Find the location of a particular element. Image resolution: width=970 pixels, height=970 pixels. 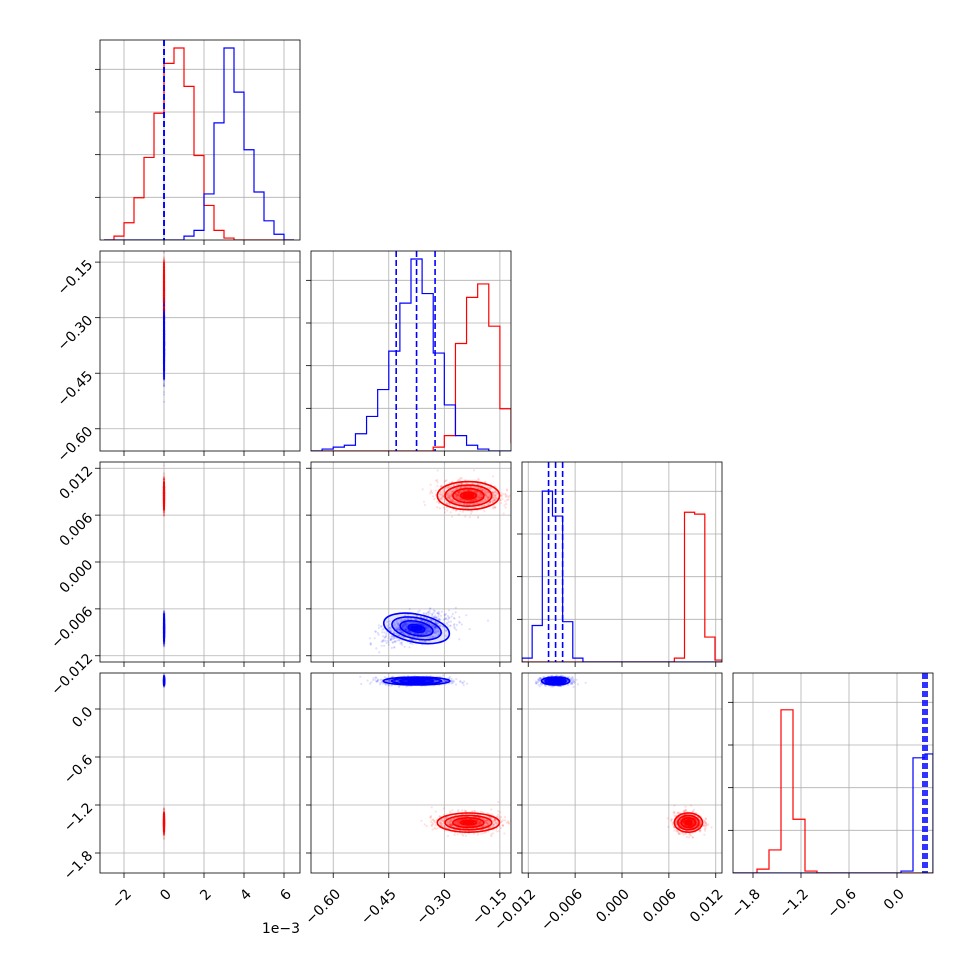

histogram-panel: −1.8 −1.2 −0.6 0.0 is located at coordinates (831, 797).